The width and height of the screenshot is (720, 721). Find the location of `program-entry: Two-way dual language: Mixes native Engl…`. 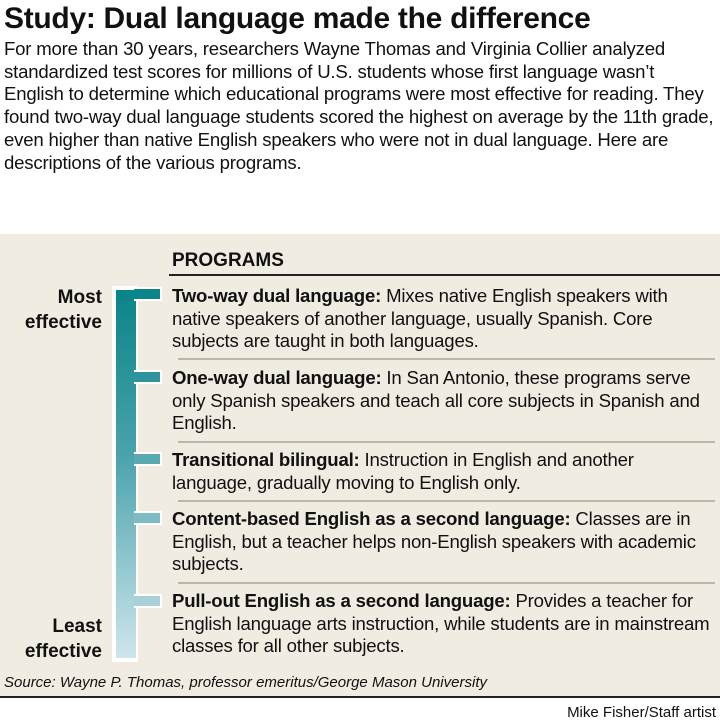

program-entry: Two-way dual language: Mixes native Engl… is located at coordinates (442, 319).